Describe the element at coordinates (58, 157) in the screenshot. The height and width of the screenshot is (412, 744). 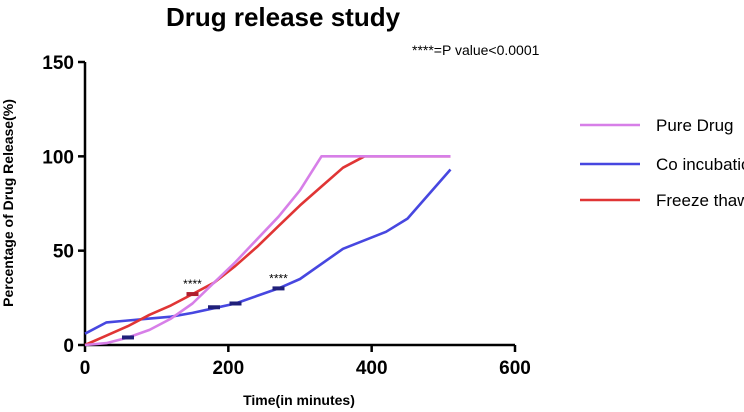
I see `y-tick-label: 100` at that location.